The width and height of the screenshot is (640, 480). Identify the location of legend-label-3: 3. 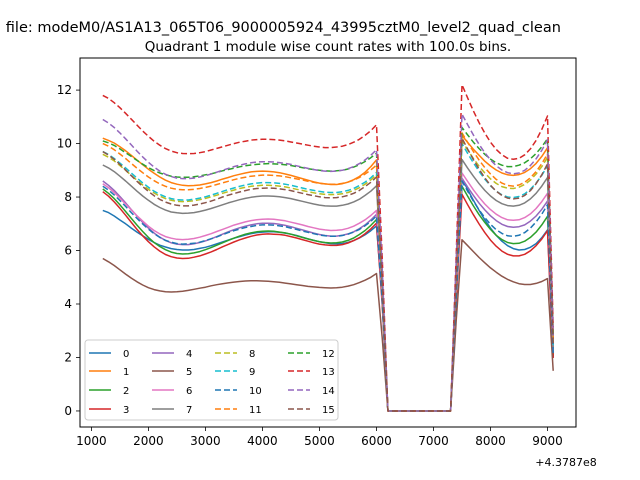
(126, 410).